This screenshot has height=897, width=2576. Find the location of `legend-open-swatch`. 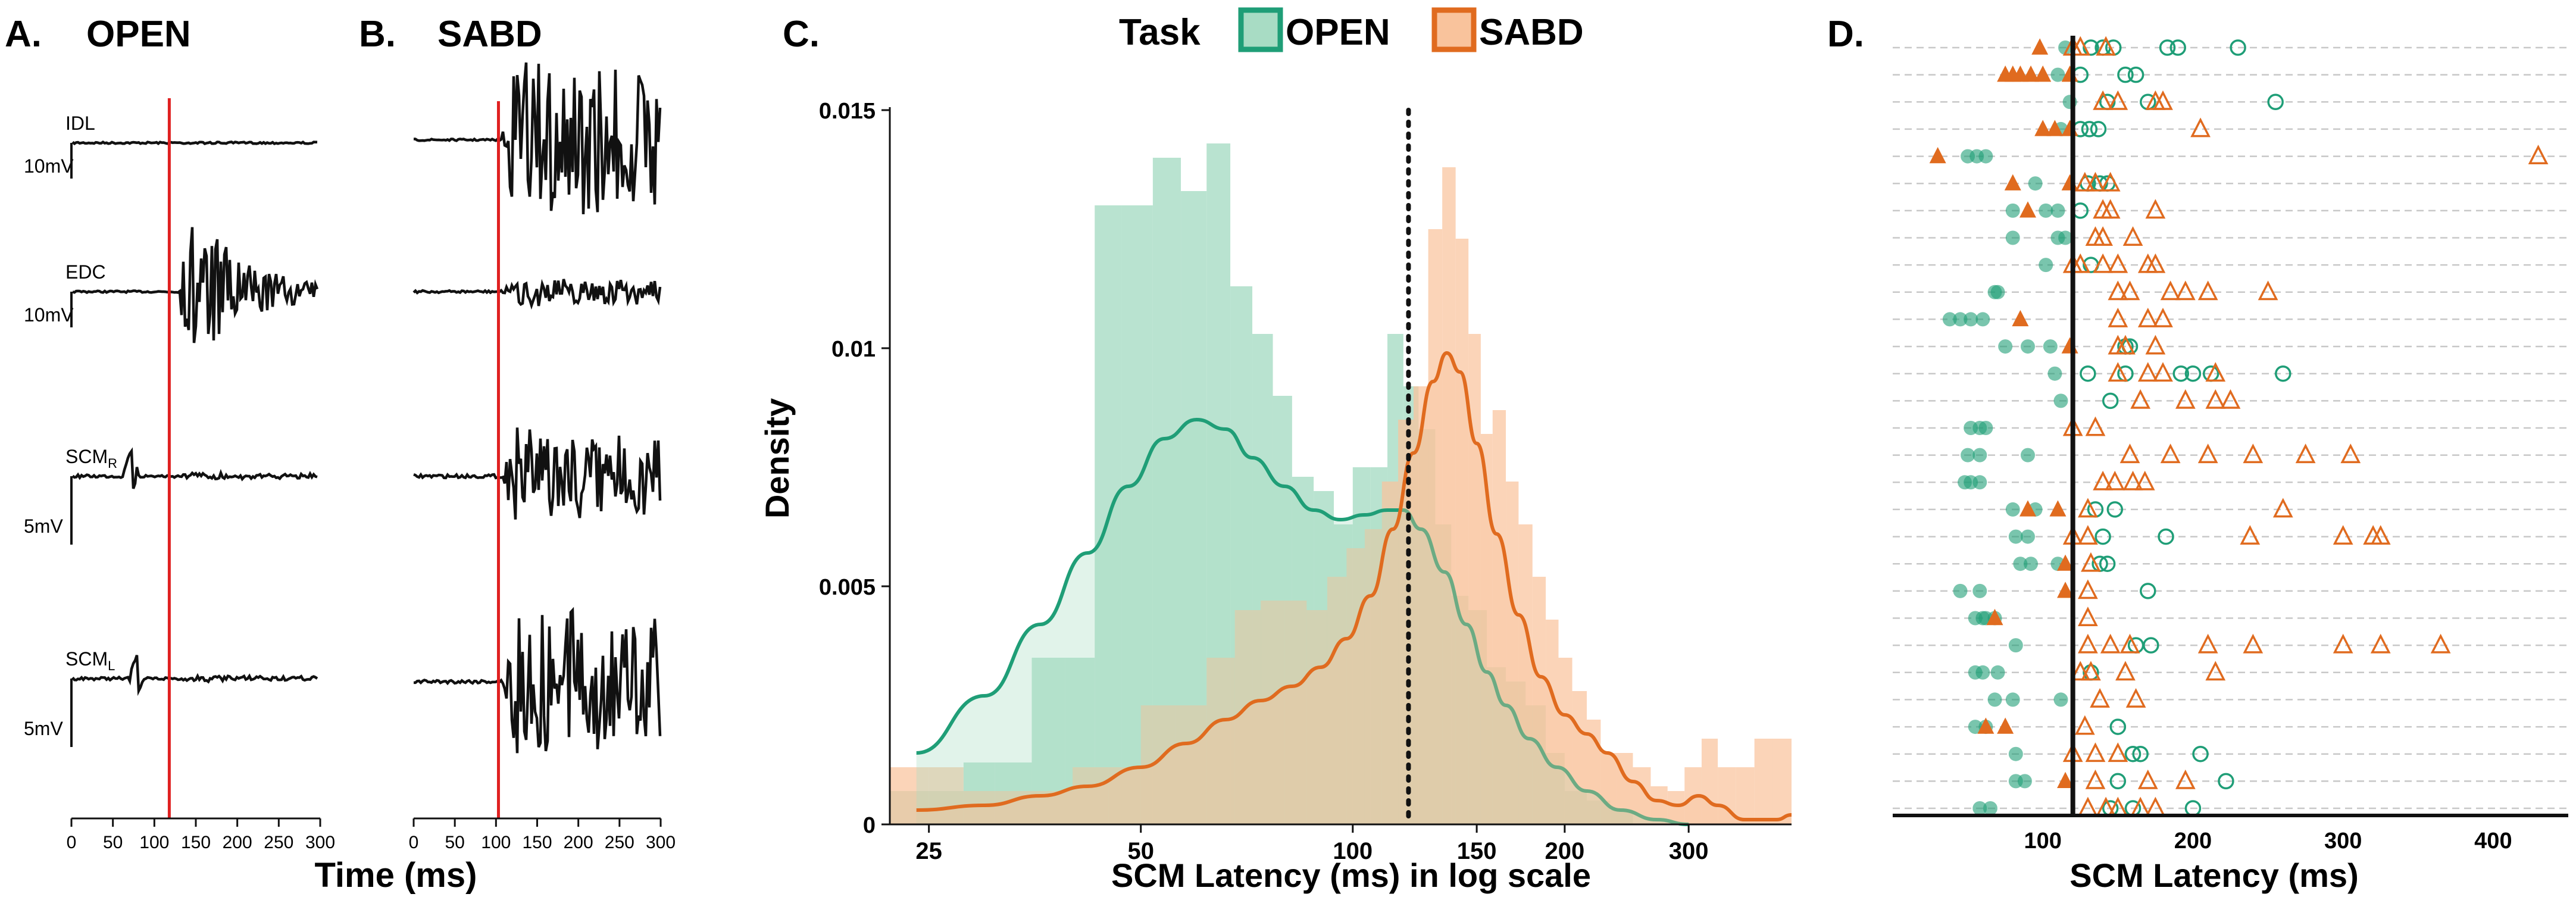

legend-open-swatch is located at coordinates (1260, 29).